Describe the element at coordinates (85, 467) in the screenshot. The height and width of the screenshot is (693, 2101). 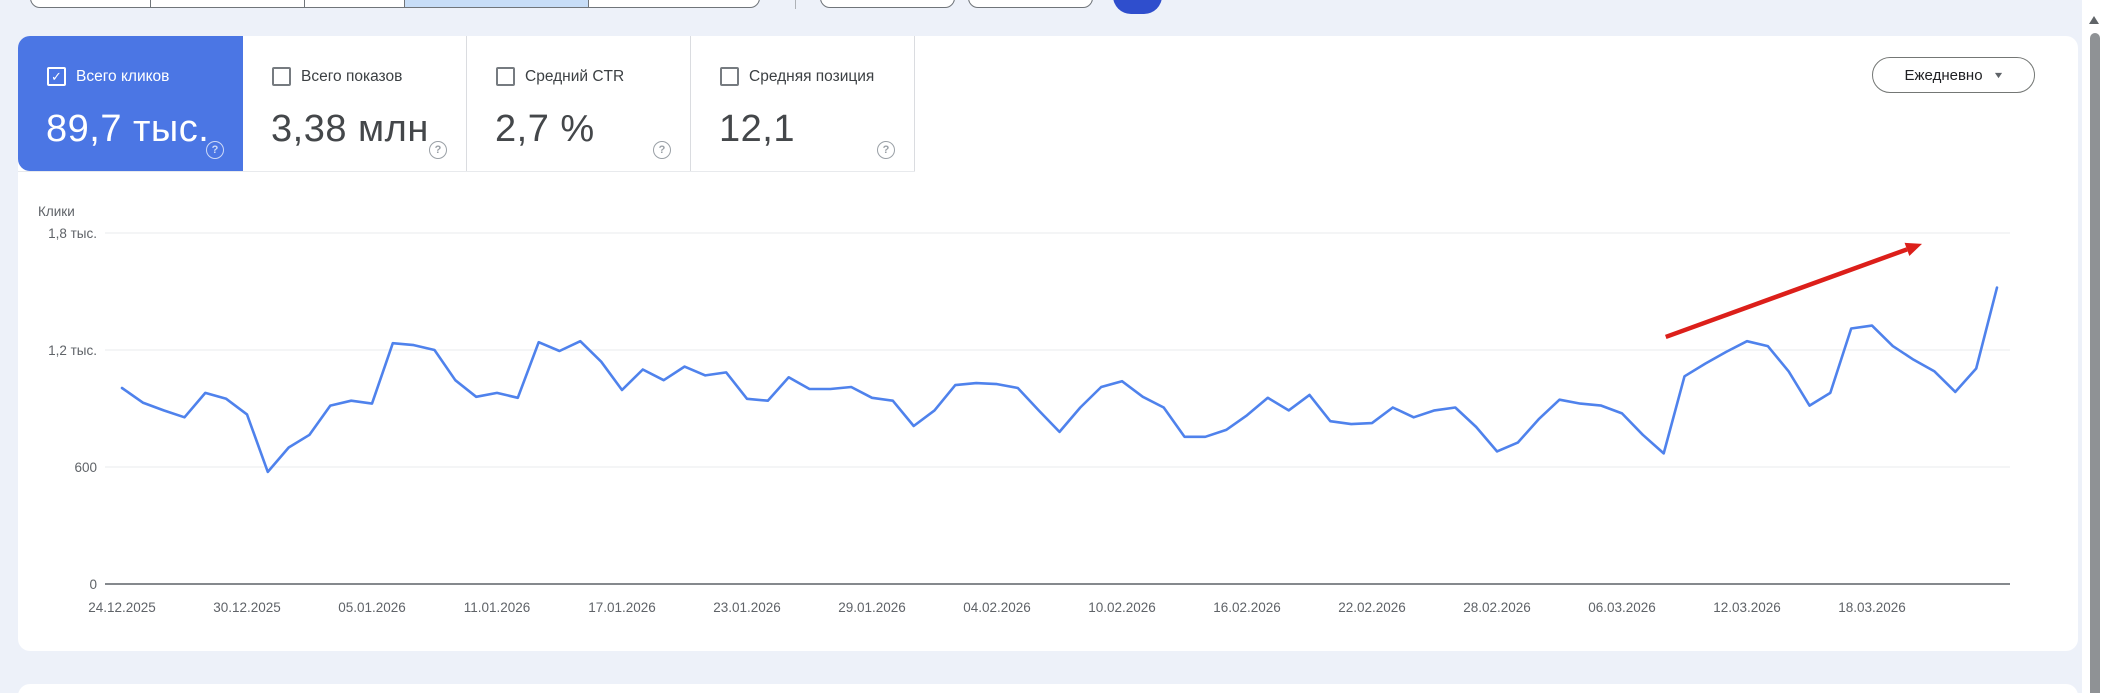
I see `svg-text: 600` at that location.